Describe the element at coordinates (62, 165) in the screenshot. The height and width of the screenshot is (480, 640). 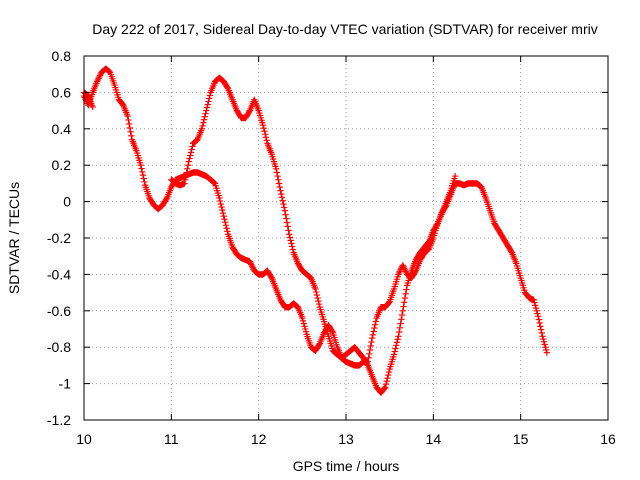
I see `y-tick-label: 0.2` at that location.